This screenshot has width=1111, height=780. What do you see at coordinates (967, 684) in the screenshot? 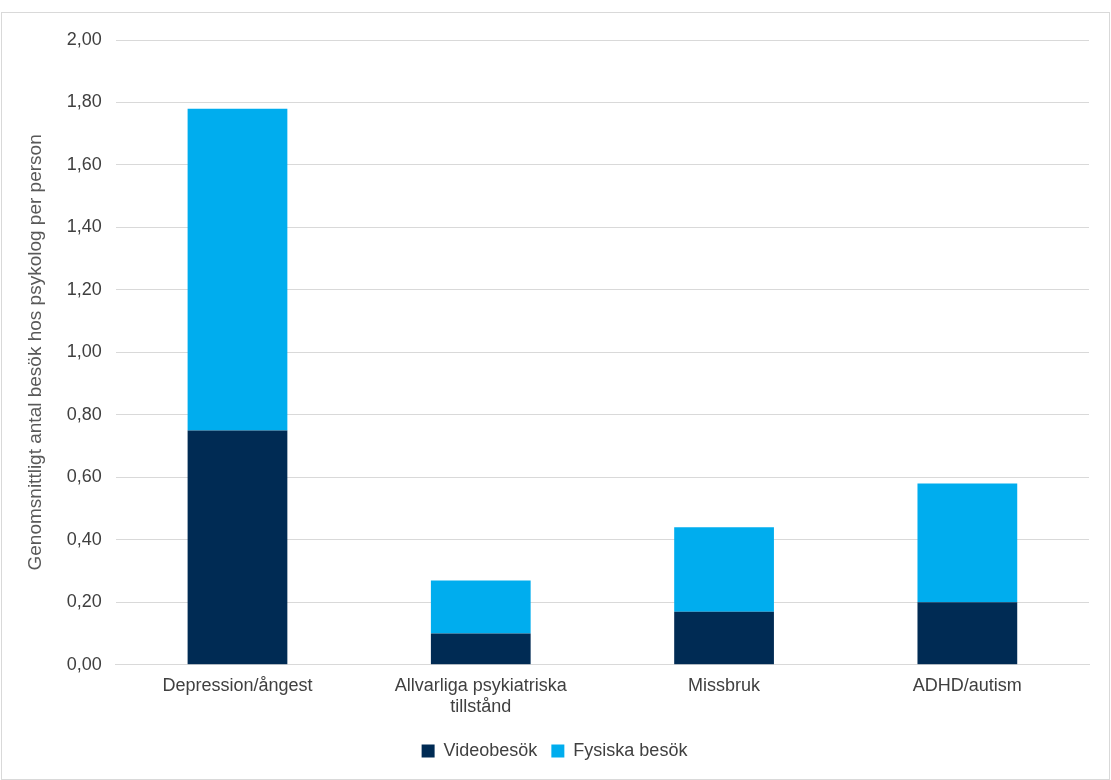
I see `x-tick-label: ADHD/autism` at bounding box center [967, 684].